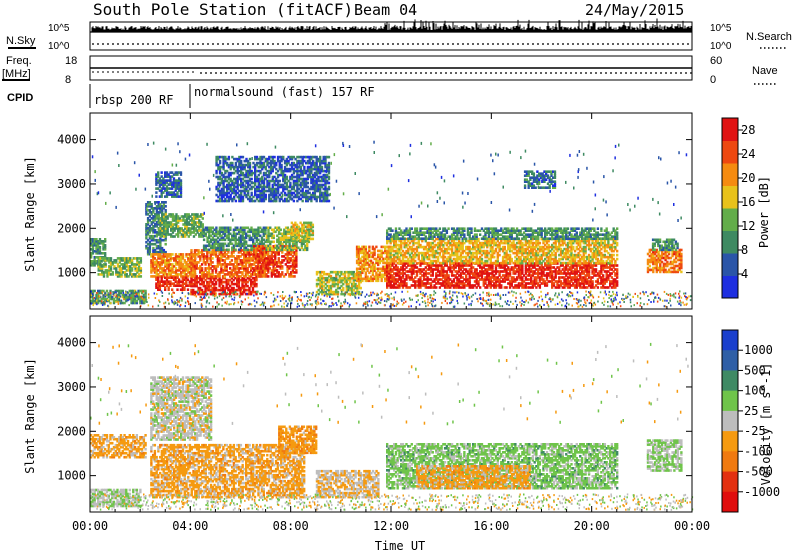  What do you see at coordinates (59, 46) in the screenshot?
I see `nsky-tick-low: 10^0` at bounding box center [59, 46].